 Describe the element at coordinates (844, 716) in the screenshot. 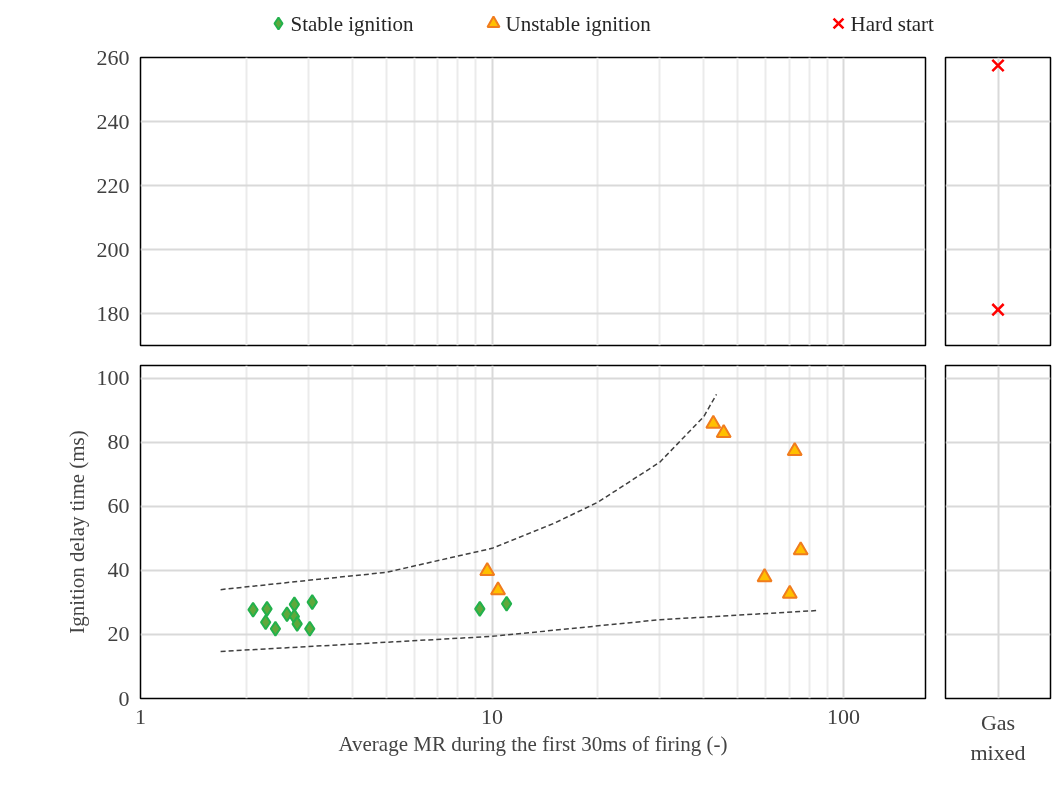

I see `x-tick-label: 100` at that location.